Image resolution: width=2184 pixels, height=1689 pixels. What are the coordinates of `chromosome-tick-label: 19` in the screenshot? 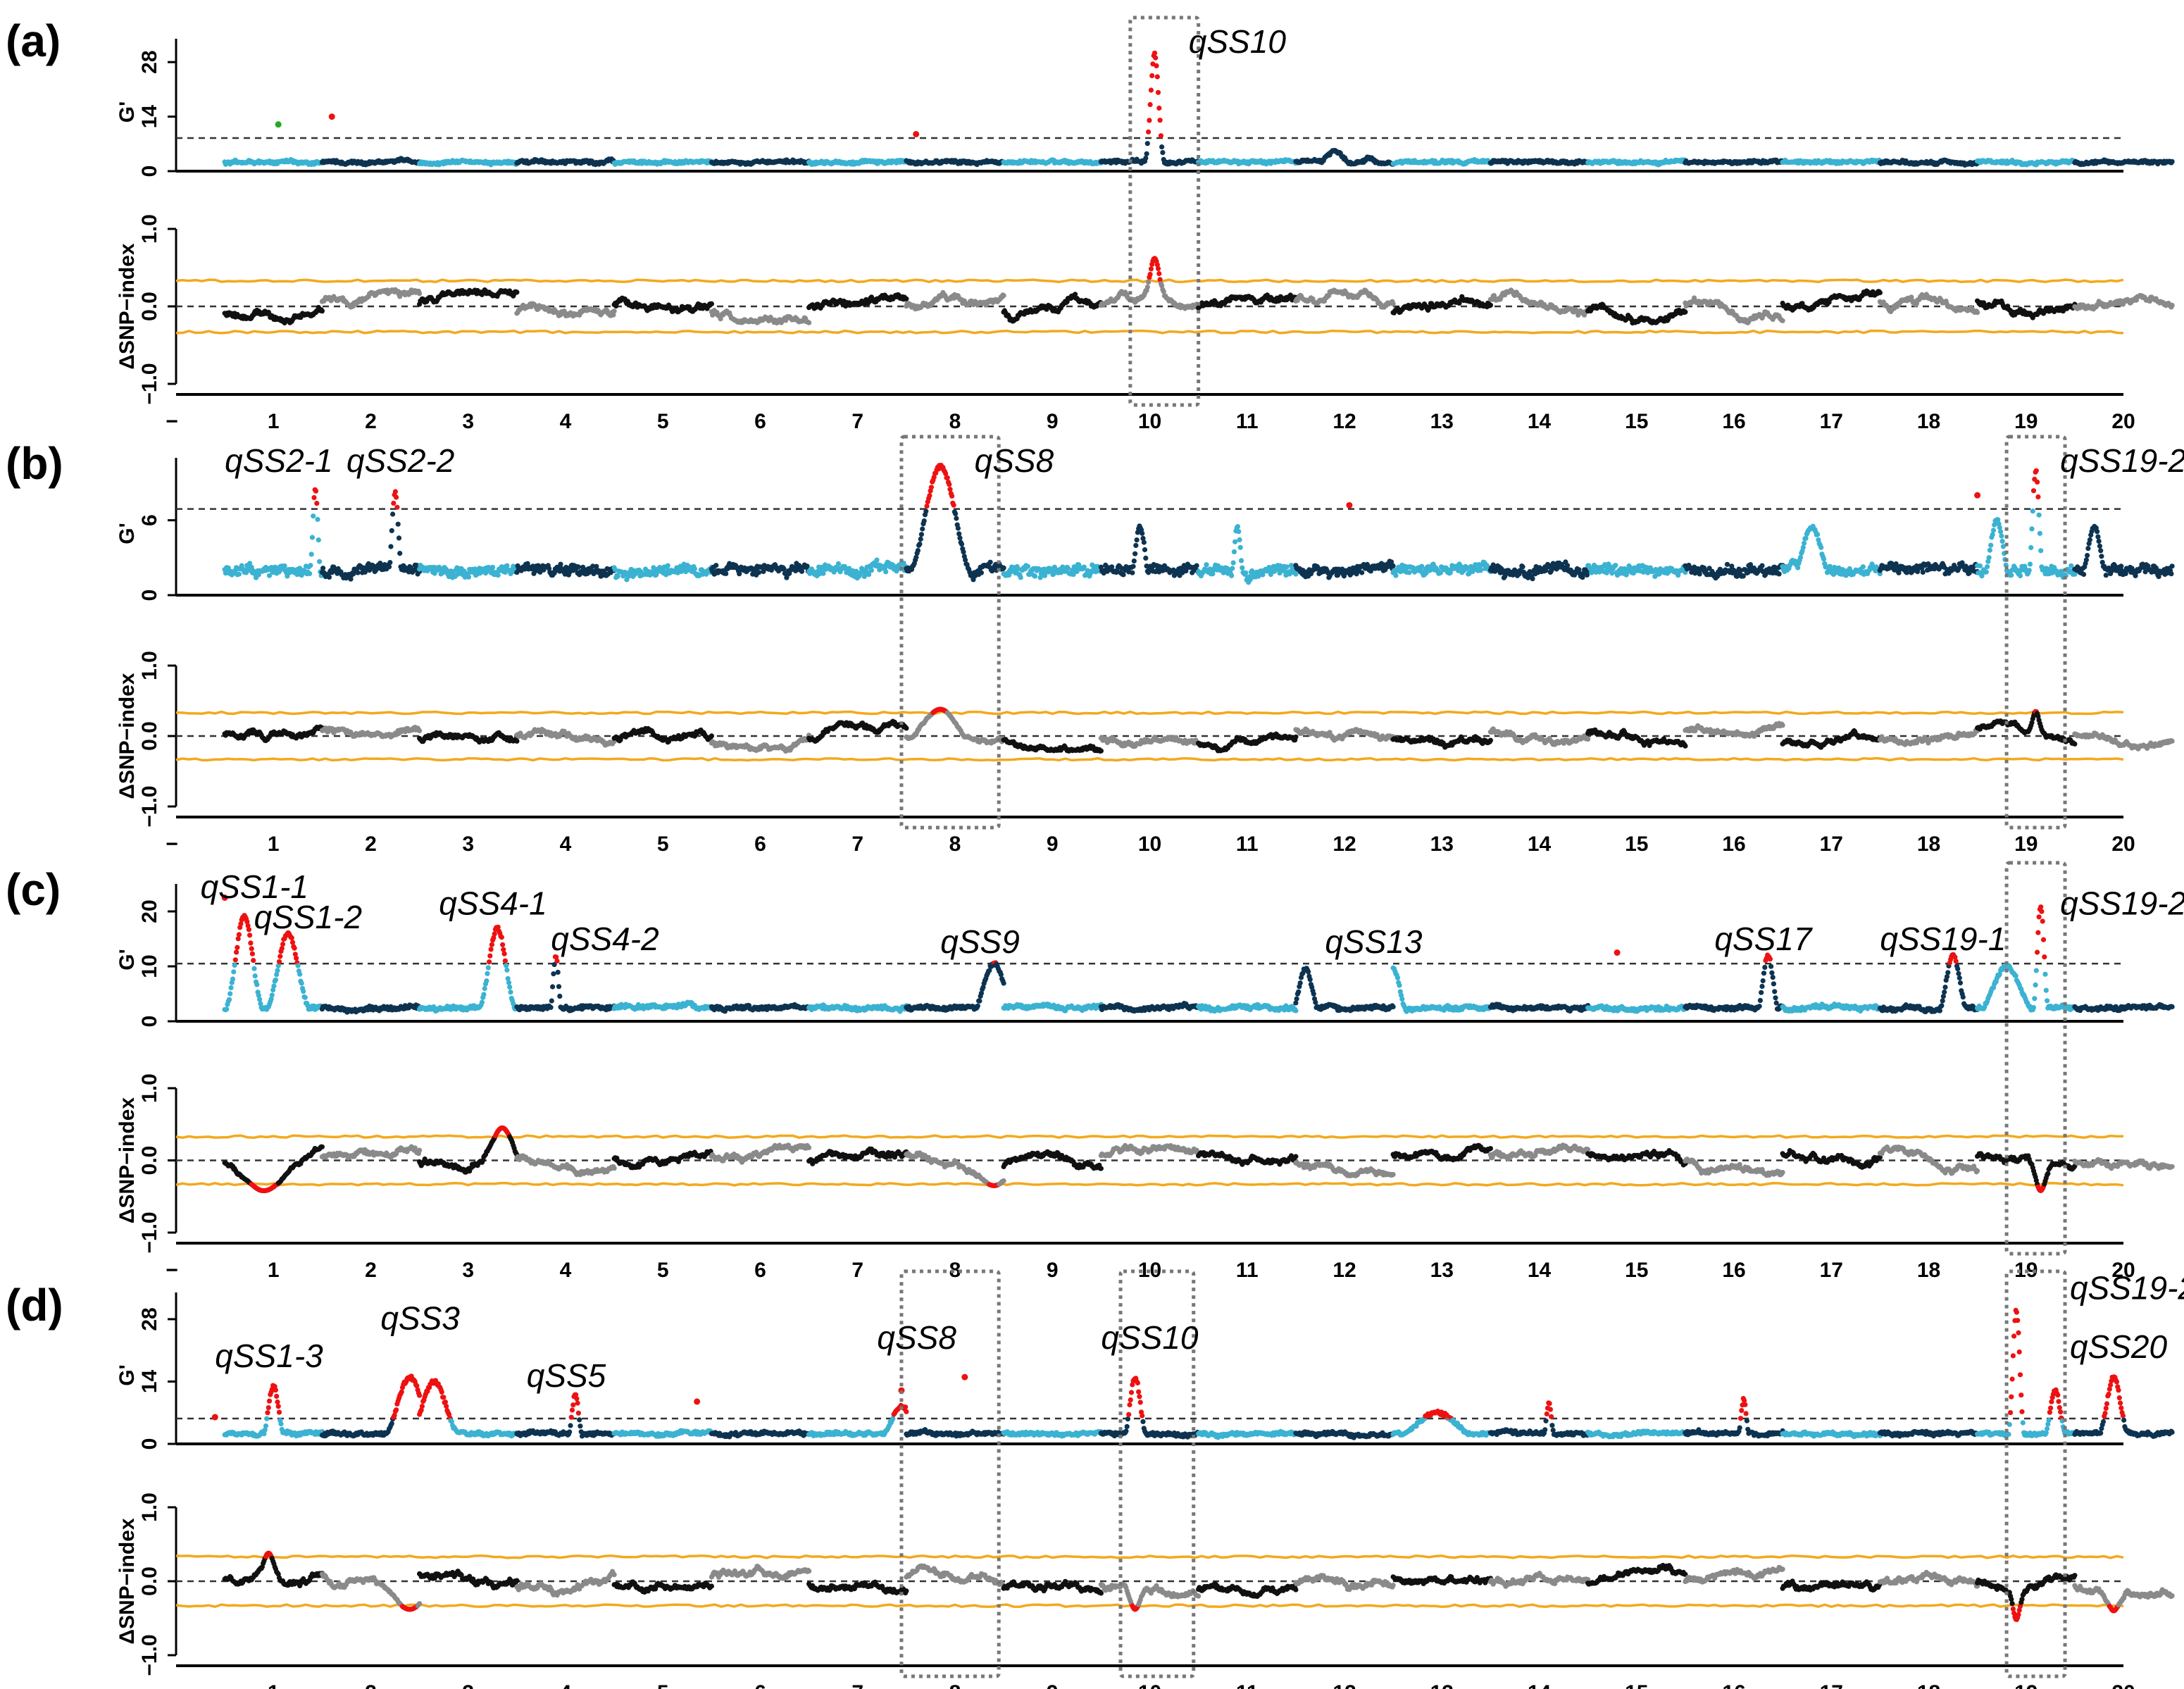 It's located at (2026, 421).